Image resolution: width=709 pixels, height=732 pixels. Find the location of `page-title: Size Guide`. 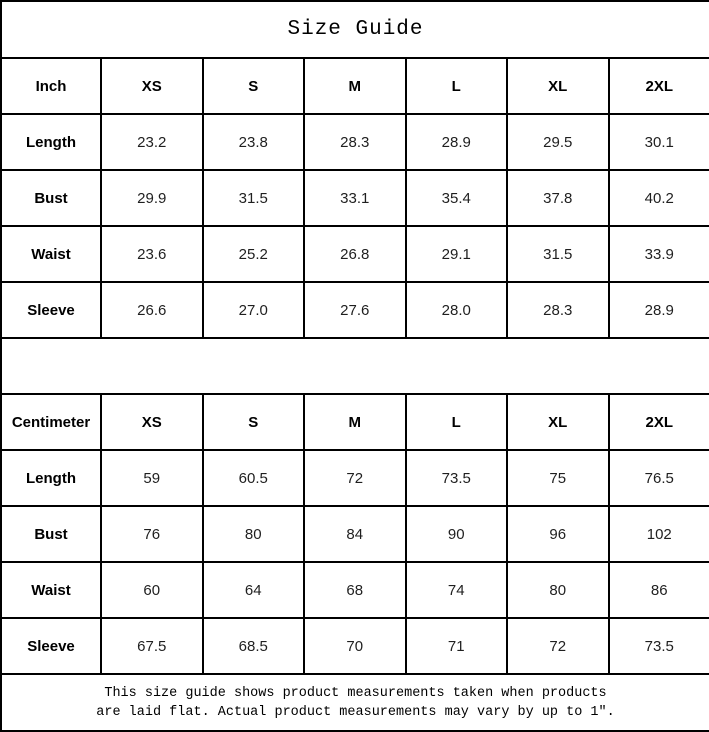

page-title: Size Guide is located at coordinates (355, 29).